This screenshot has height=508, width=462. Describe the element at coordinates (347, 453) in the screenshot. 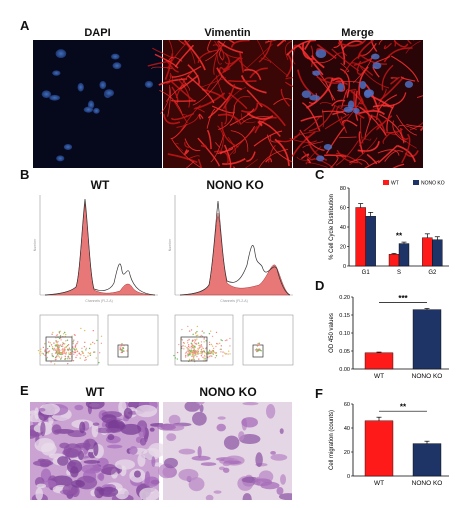

I see `chart-f-ytick-label: 20` at that location.